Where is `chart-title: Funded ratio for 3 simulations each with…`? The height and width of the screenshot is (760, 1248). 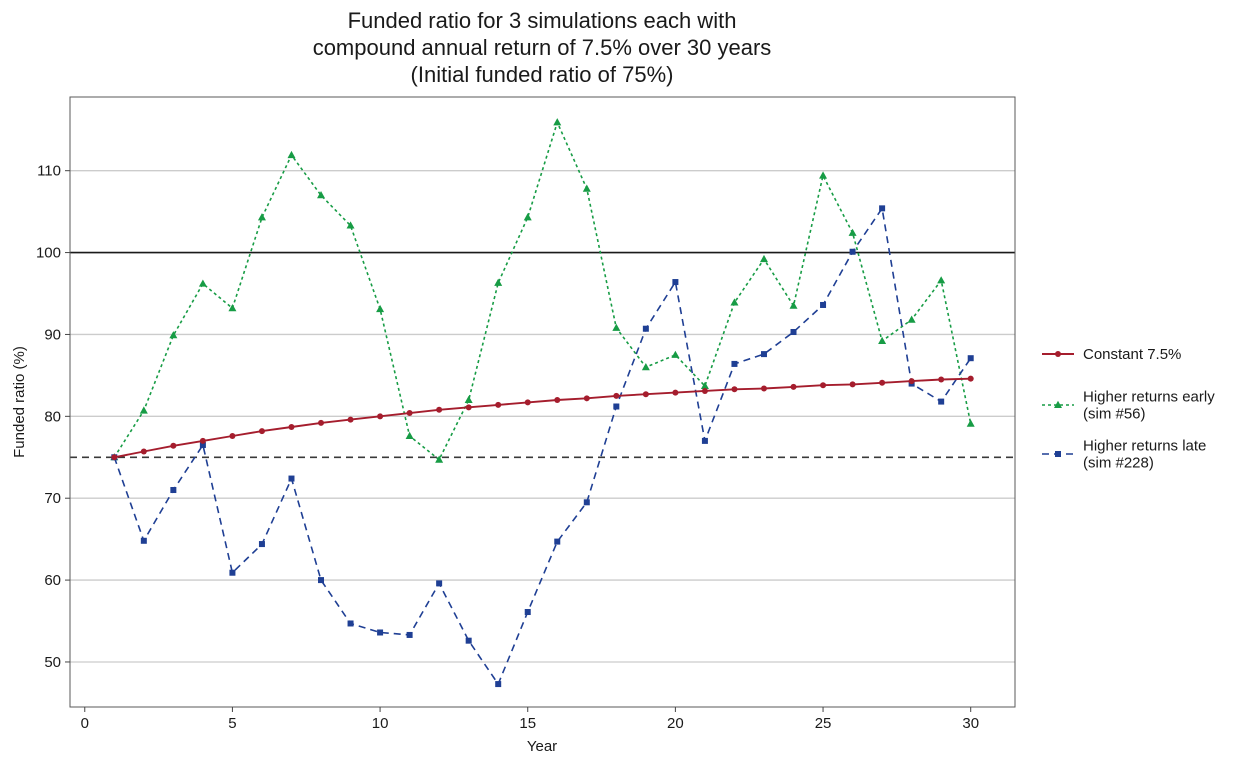
chart-title: Funded ratio for 3 simulations each with… is located at coordinates (542, 47).